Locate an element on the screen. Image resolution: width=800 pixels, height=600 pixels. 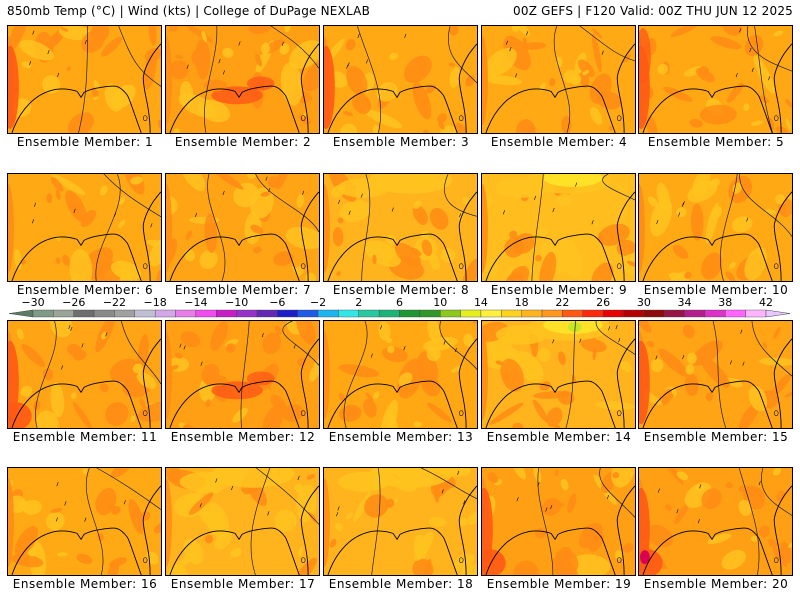
colorbar-tick-label: −26 is located at coordinates (73, 302).